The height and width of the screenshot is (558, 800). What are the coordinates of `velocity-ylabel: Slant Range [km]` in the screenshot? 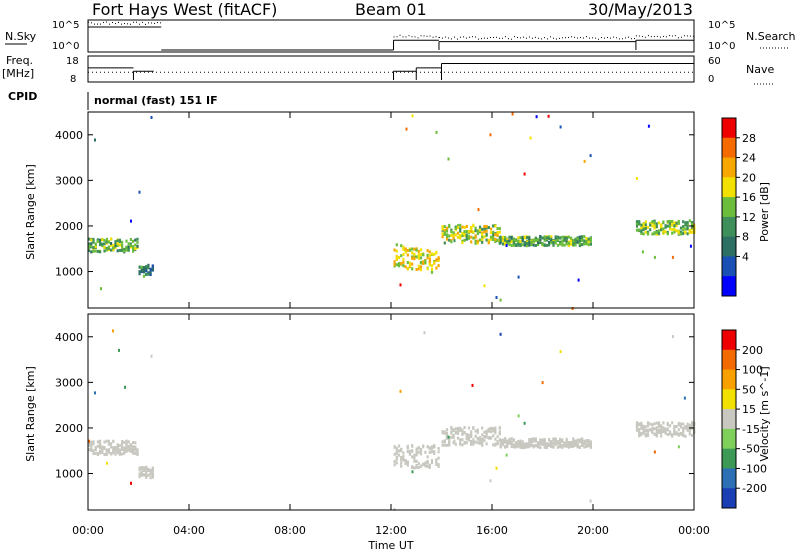 It's located at (30, 414).